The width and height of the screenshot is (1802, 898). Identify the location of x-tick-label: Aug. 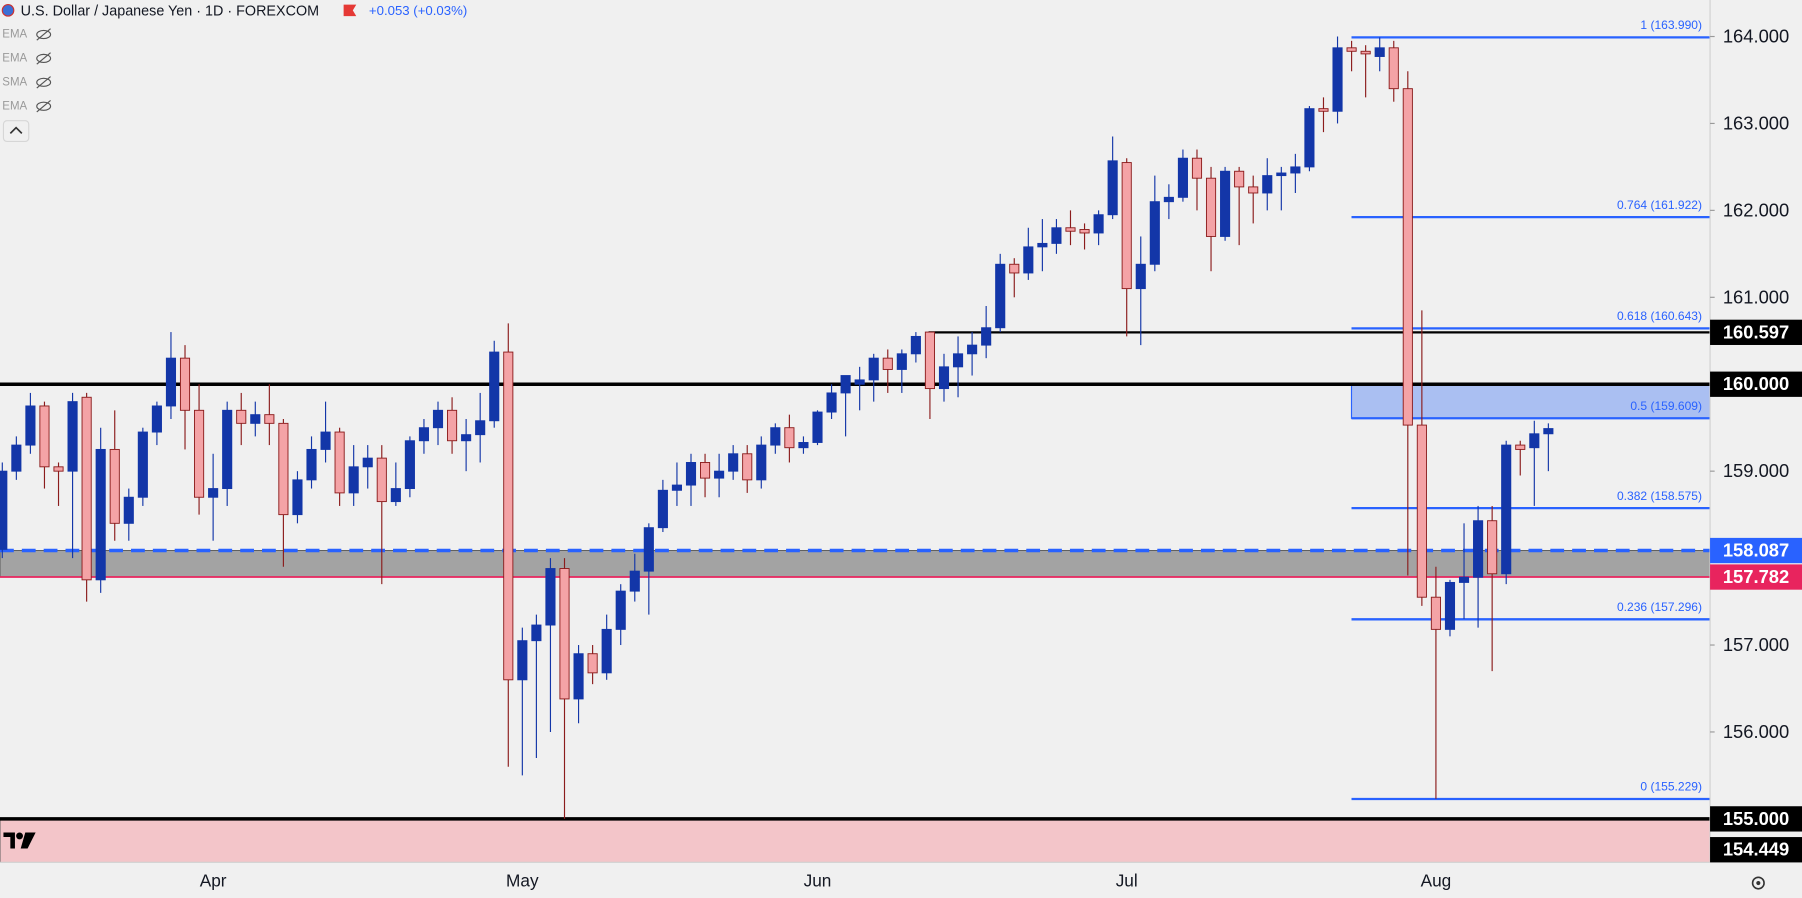
(1436, 880).